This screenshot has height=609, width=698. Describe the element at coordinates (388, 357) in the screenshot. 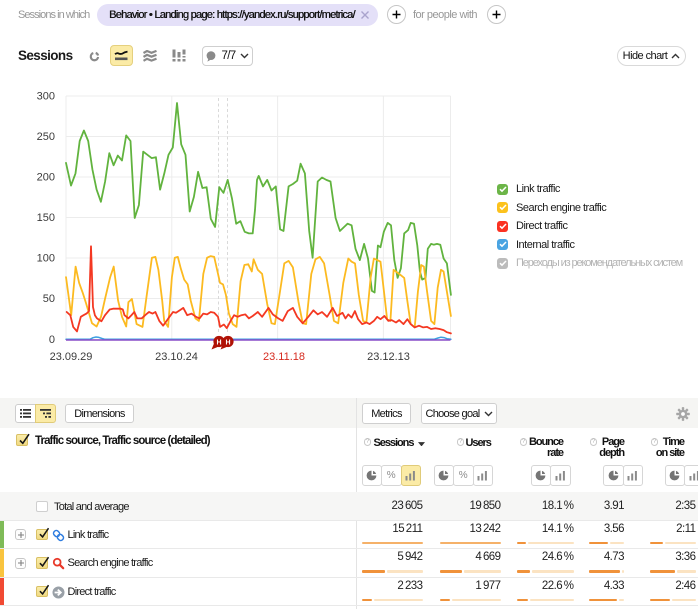

I see `svg-text: 23.12.13` at that location.